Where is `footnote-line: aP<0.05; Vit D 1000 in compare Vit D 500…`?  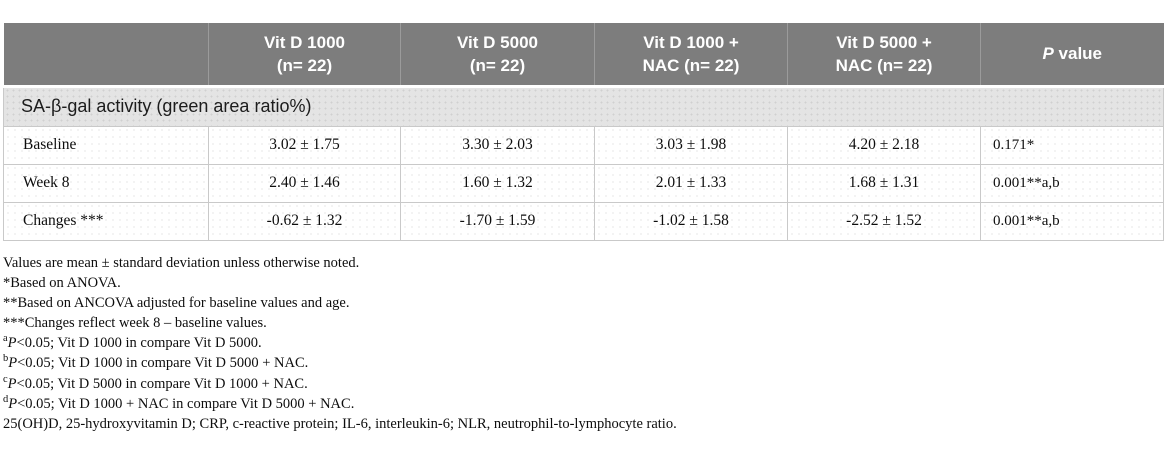
footnote-line: aP<0.05; Vit D 1000 in compare Vit D 500… is located at coordinates (573, 343).